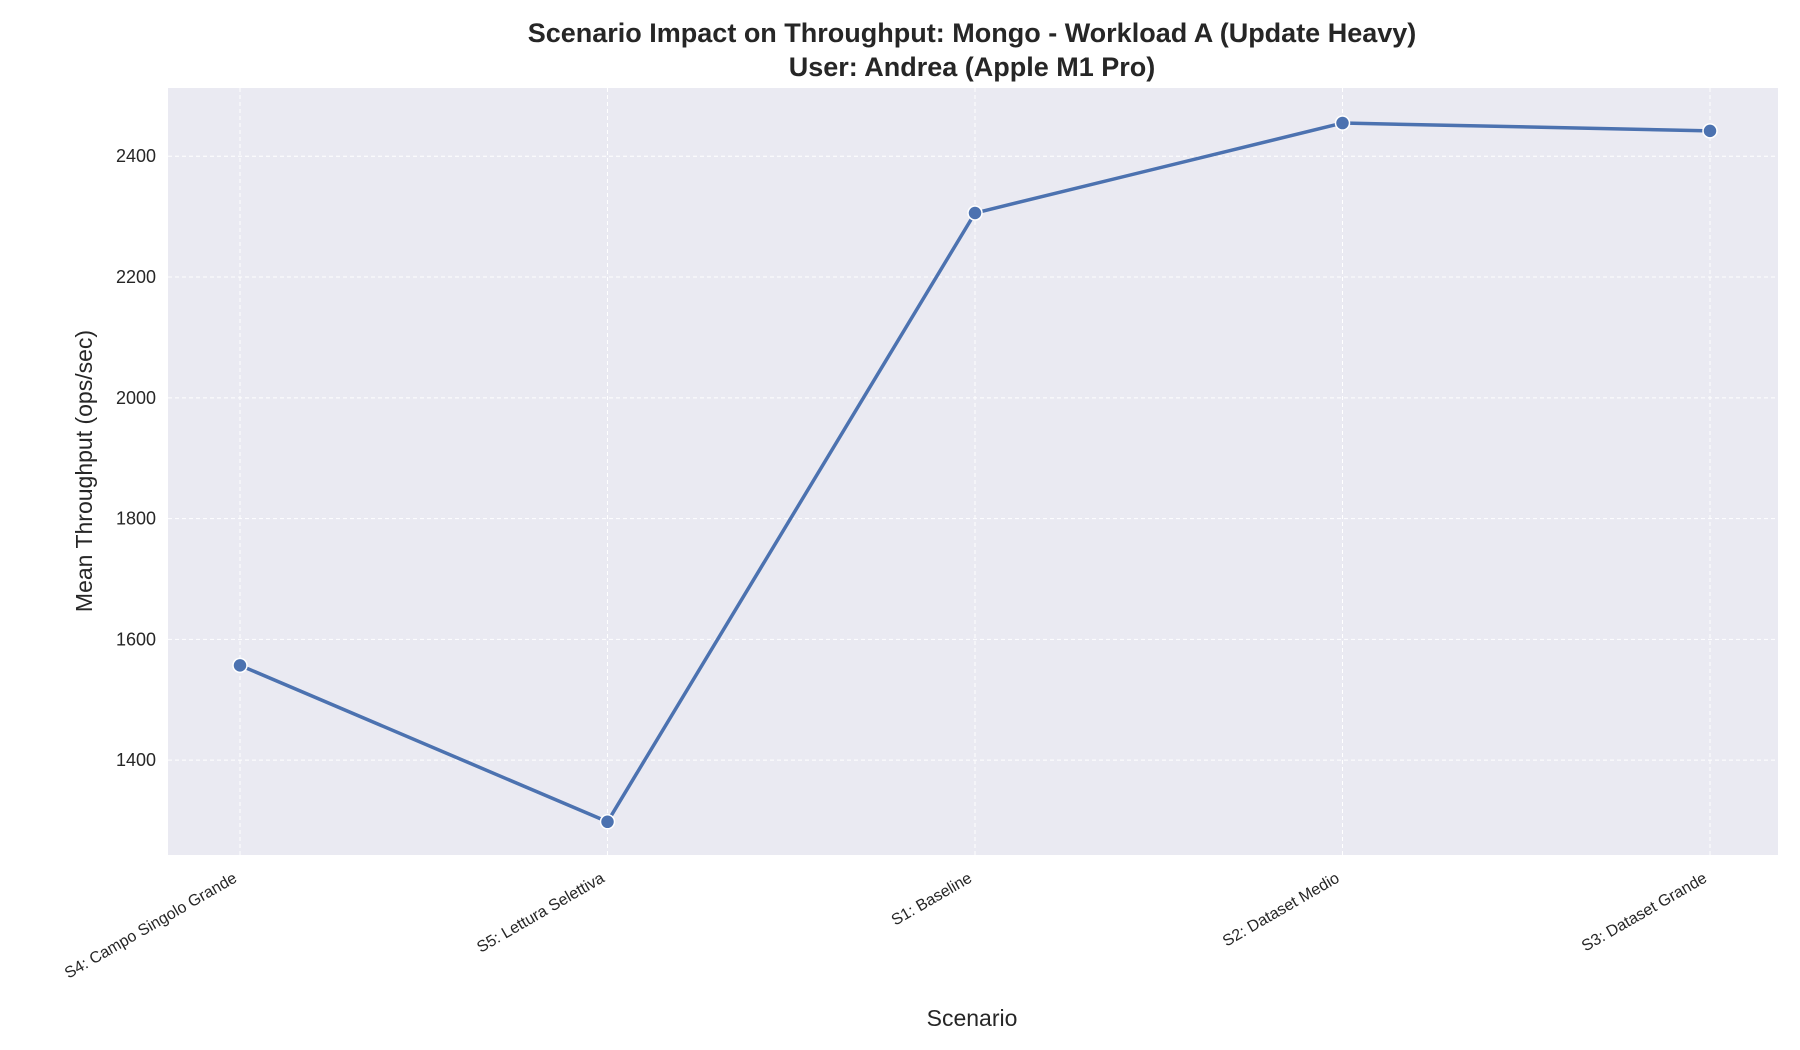 The width and height of the screenshot is (1800, 1050). Describe the element at coordinates (136, 519) in the screenshot. I see `y-tick-label: 1800` at that location.